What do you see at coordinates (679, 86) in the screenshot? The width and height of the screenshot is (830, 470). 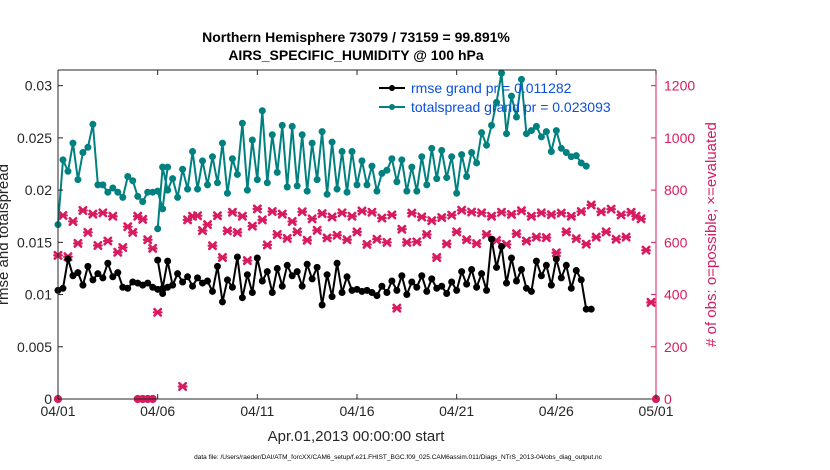 I see `y-right-tick-label: 1200` at bounding box center [679, 86].